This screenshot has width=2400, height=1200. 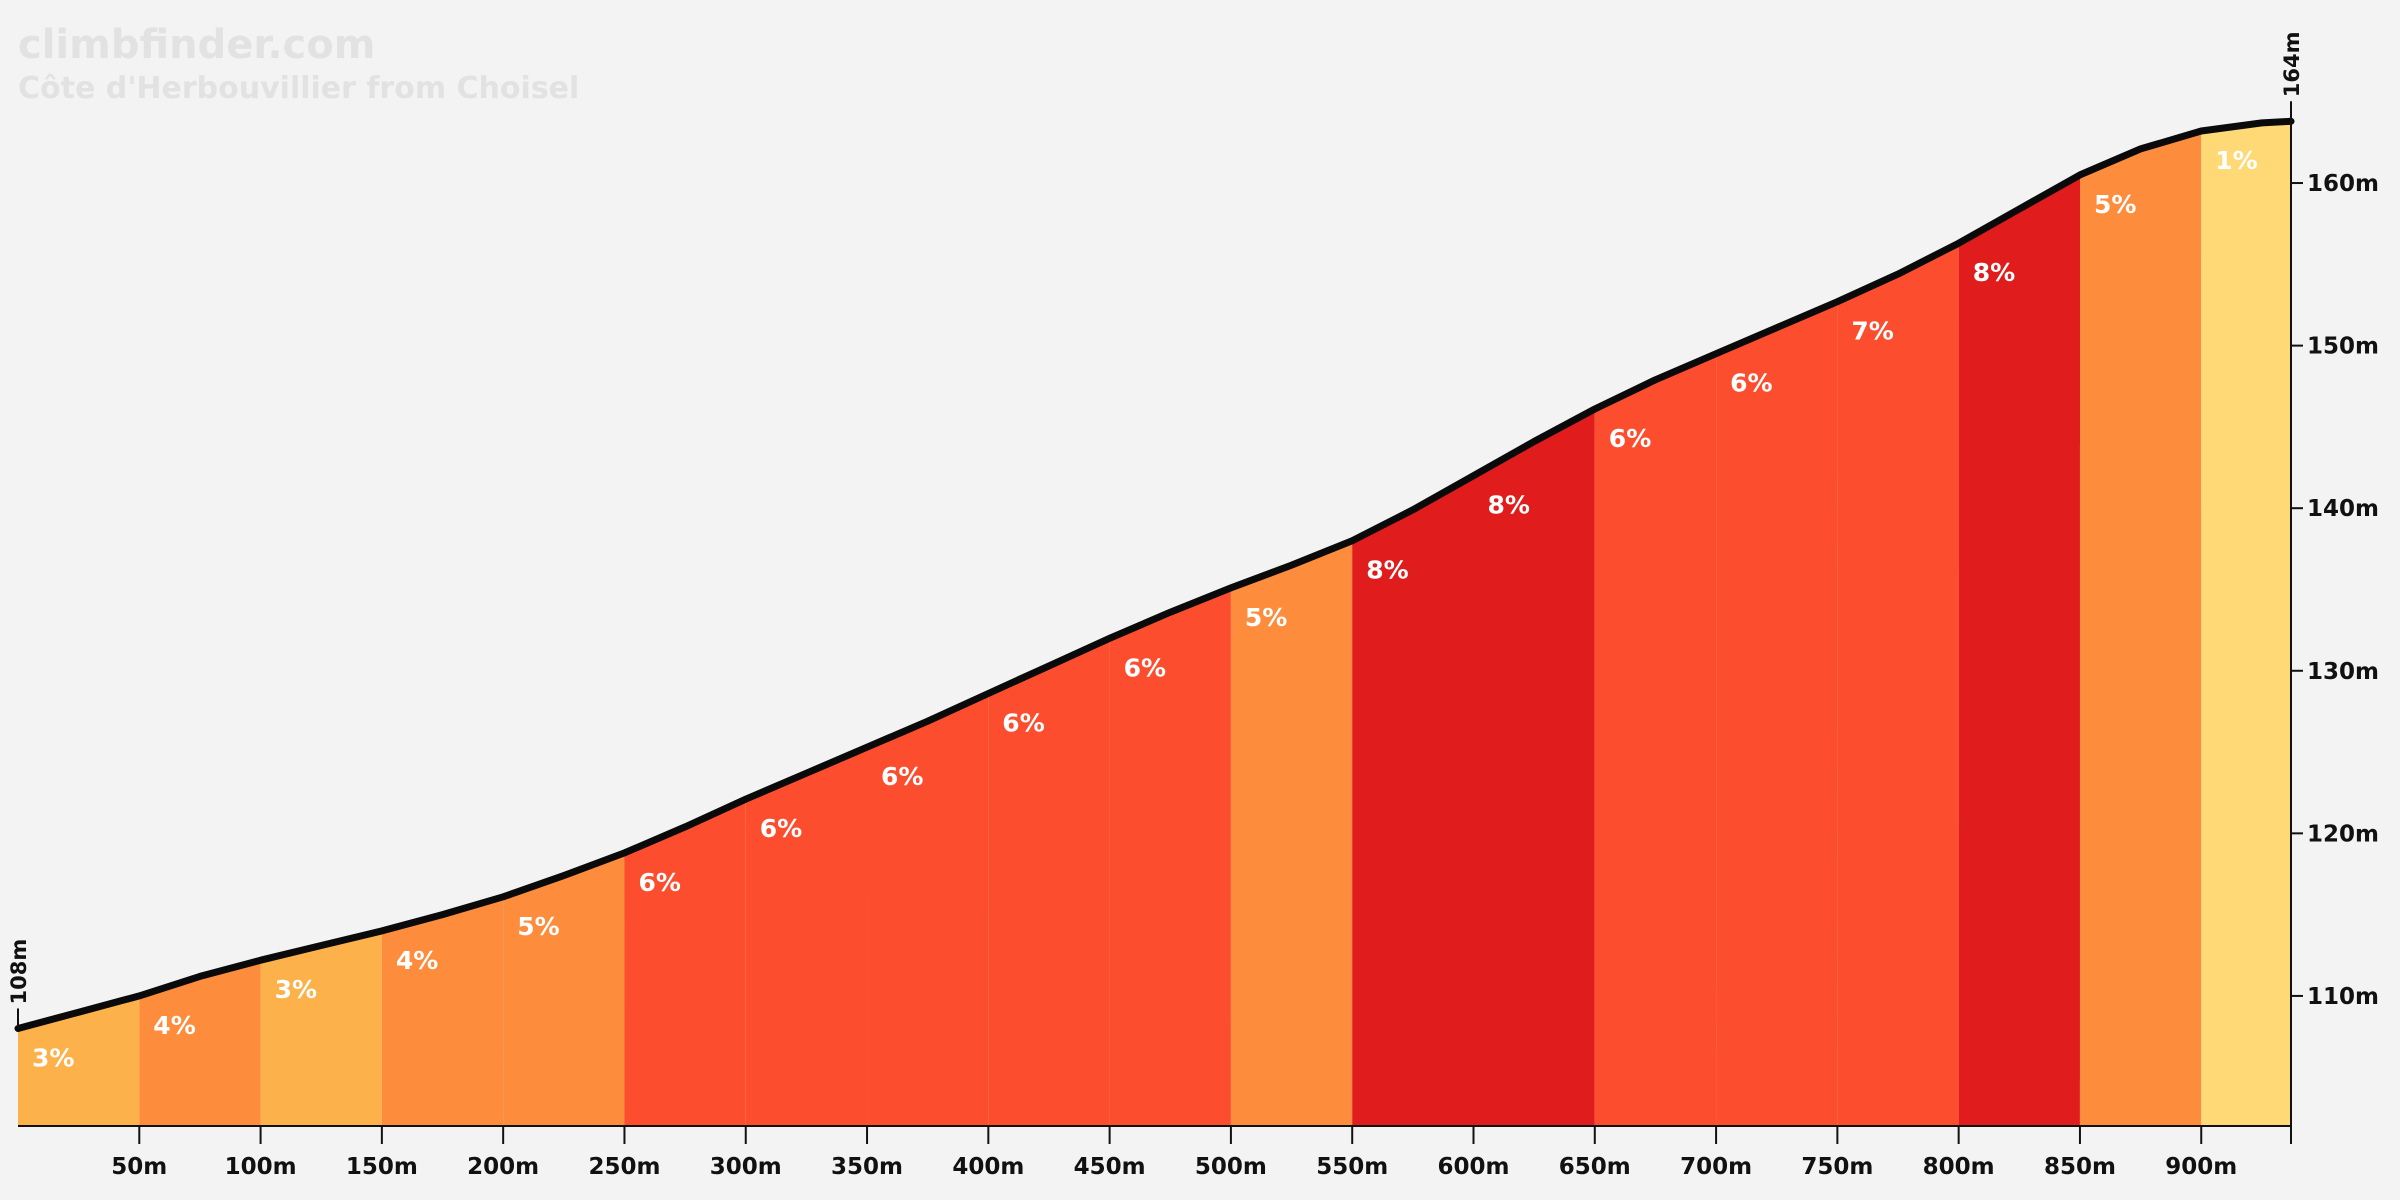 I want to click on start-elevation-label: 108m, so click(x=19, y=972).